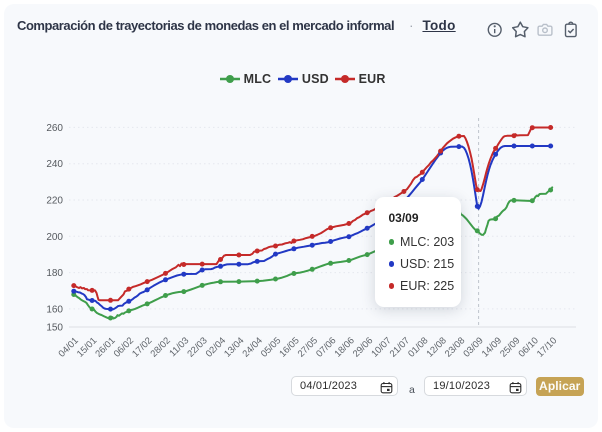  I want to click on svg-text: 240, so click(54, 164).